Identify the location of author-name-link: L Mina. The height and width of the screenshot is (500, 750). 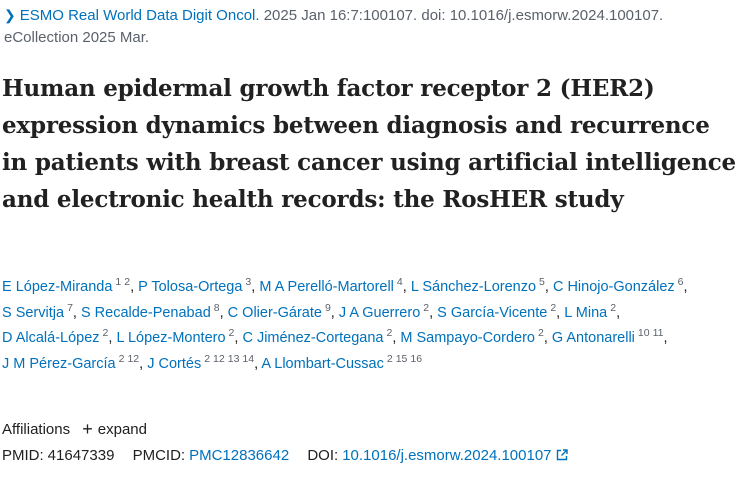
(586, 312).